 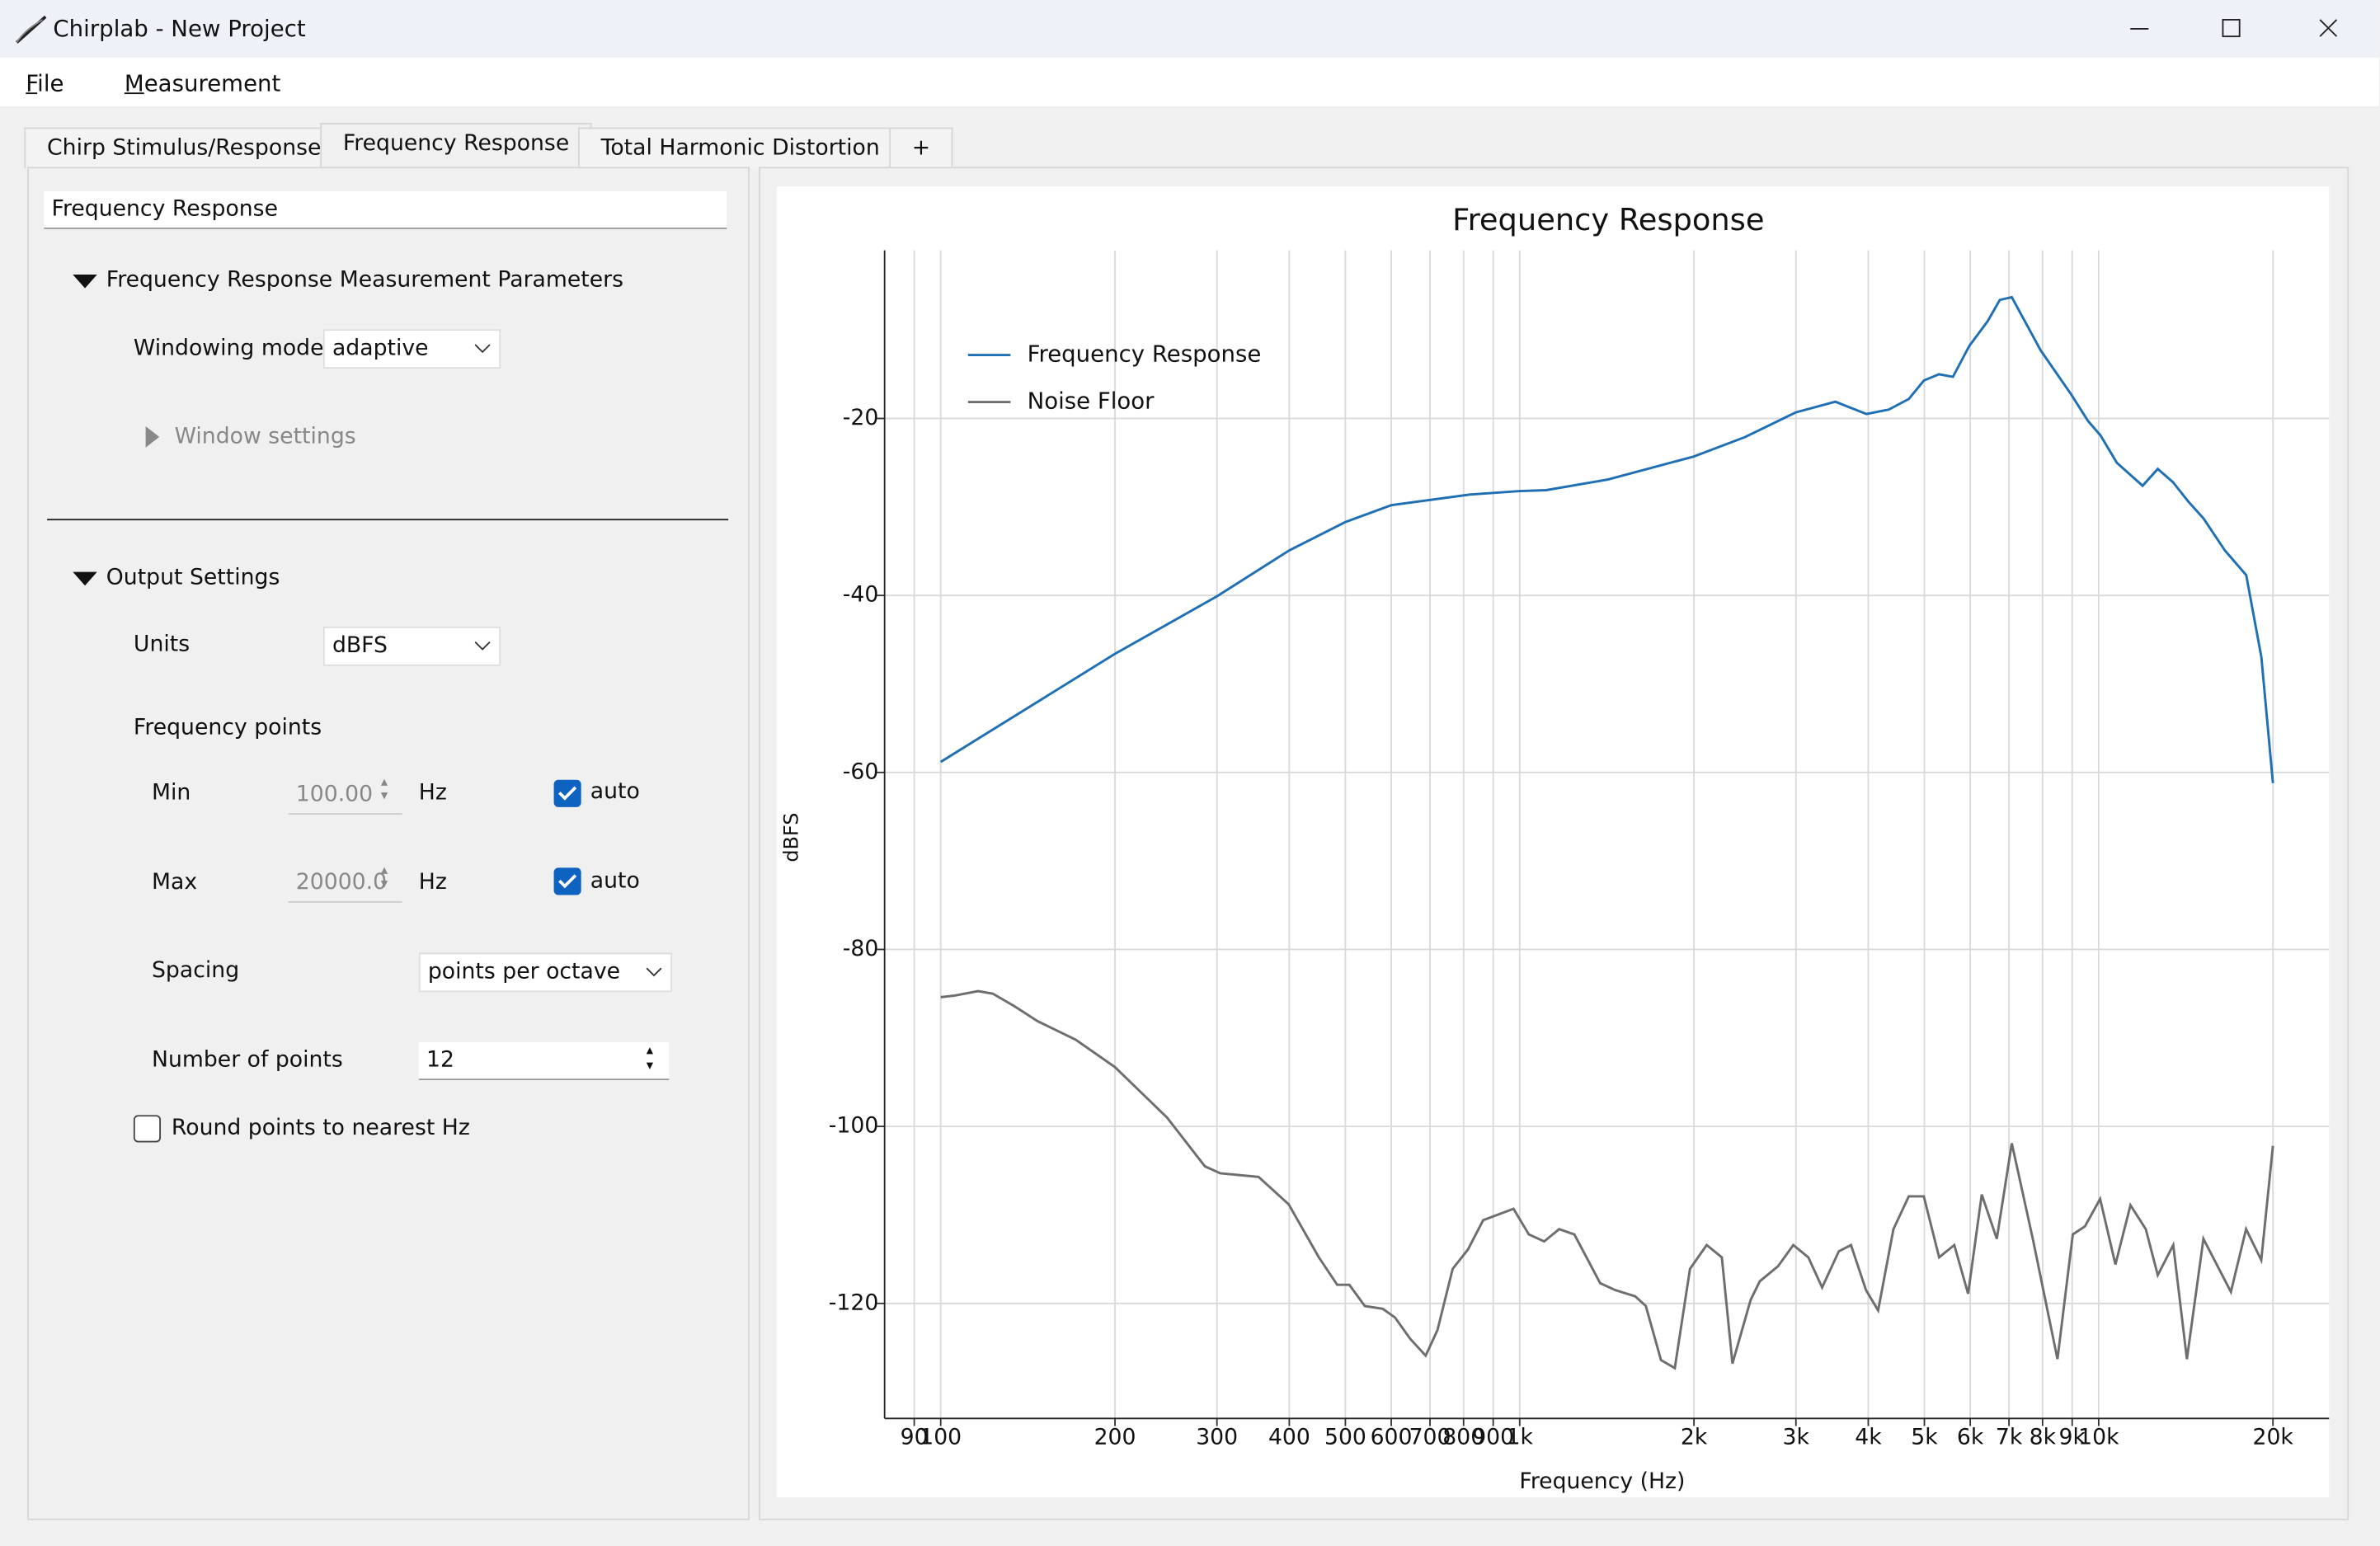 I want to click on x-tick-label: 90, so click(x=915, y=1437).